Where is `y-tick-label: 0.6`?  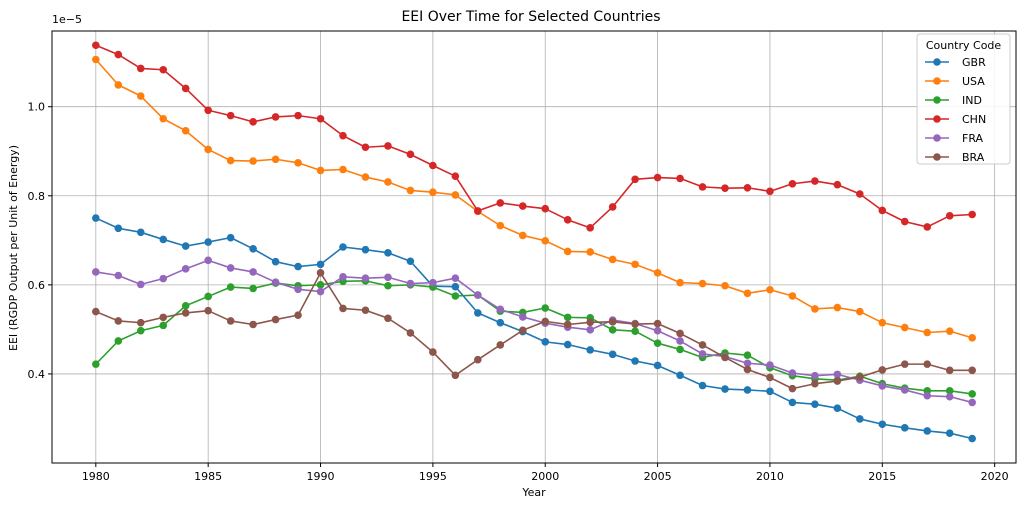
y-tick-label: 0.6 is located at coordinates (37, 285).